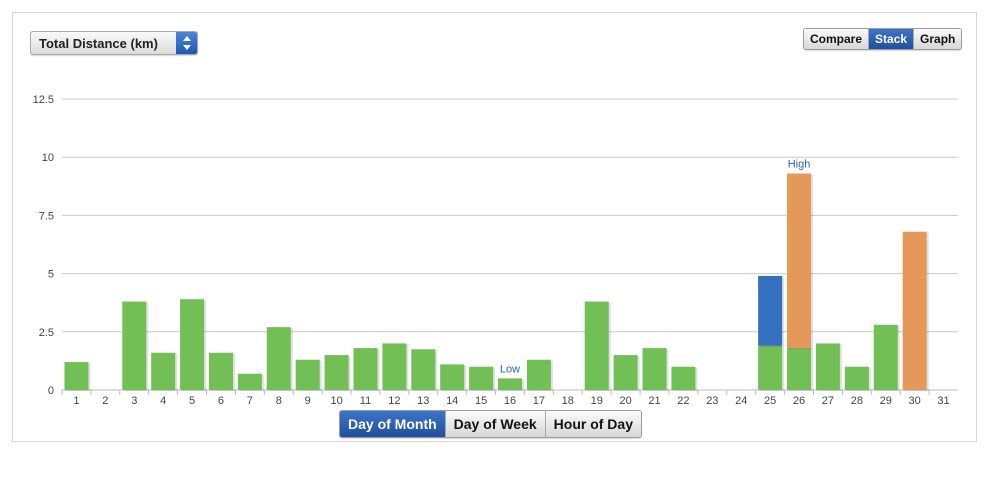  Describe the element at coordinates (943, 401) in the screenshot. I see `x-tick-label: 31` at that location.